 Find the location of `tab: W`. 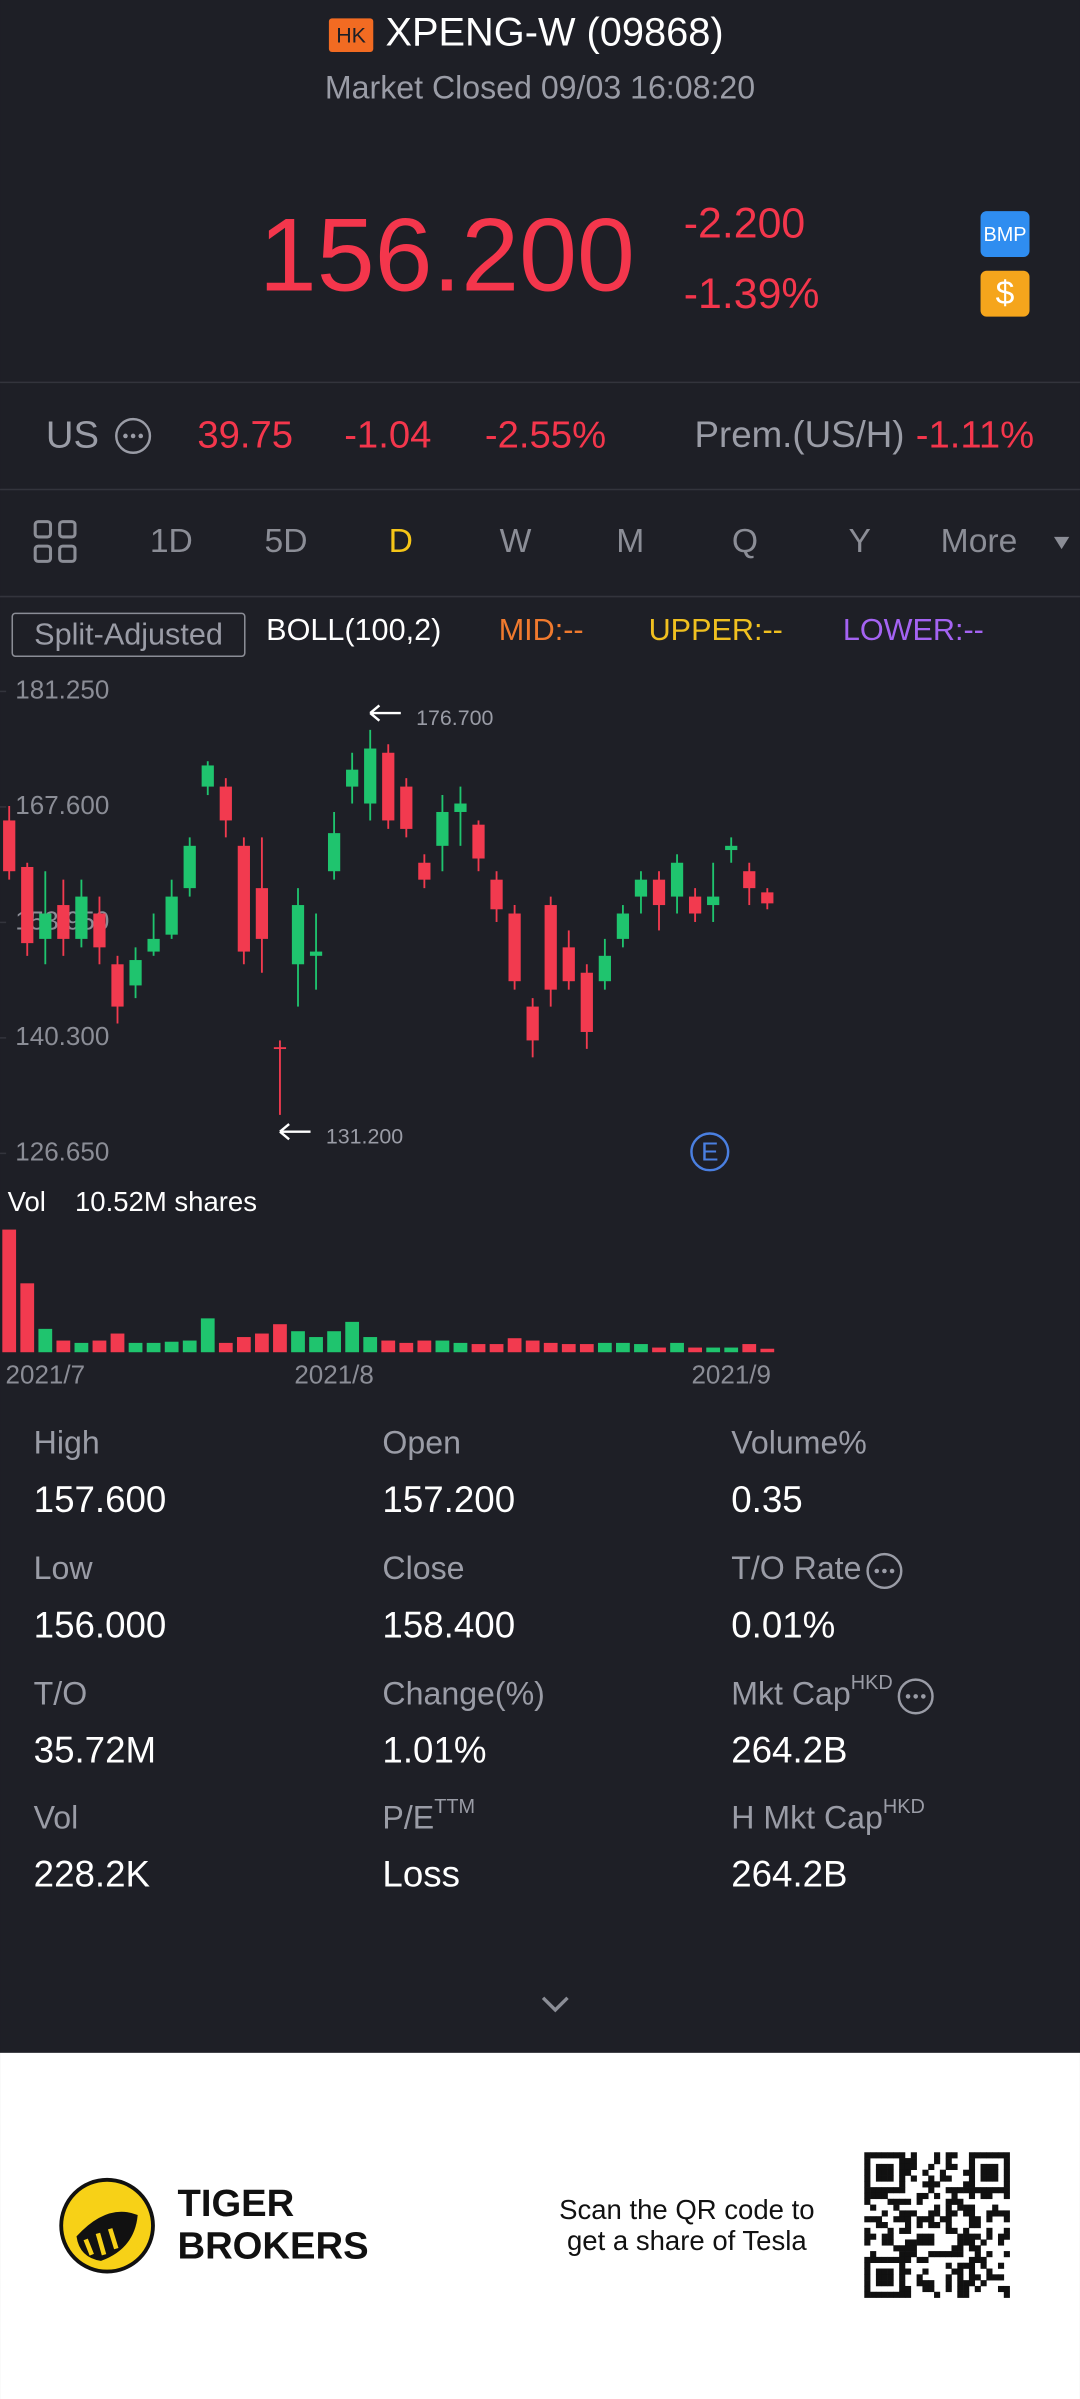

tab: W is located at coordinates (516, 541).